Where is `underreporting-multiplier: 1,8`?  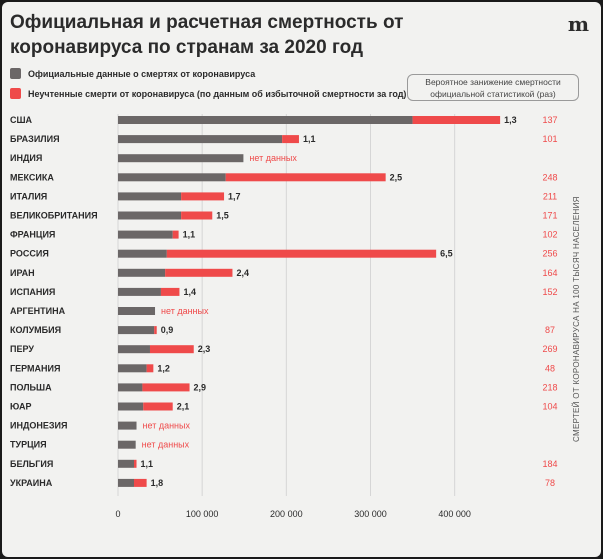 underreporting-multiplier: 1,8 is located at coordinates (157, 483).